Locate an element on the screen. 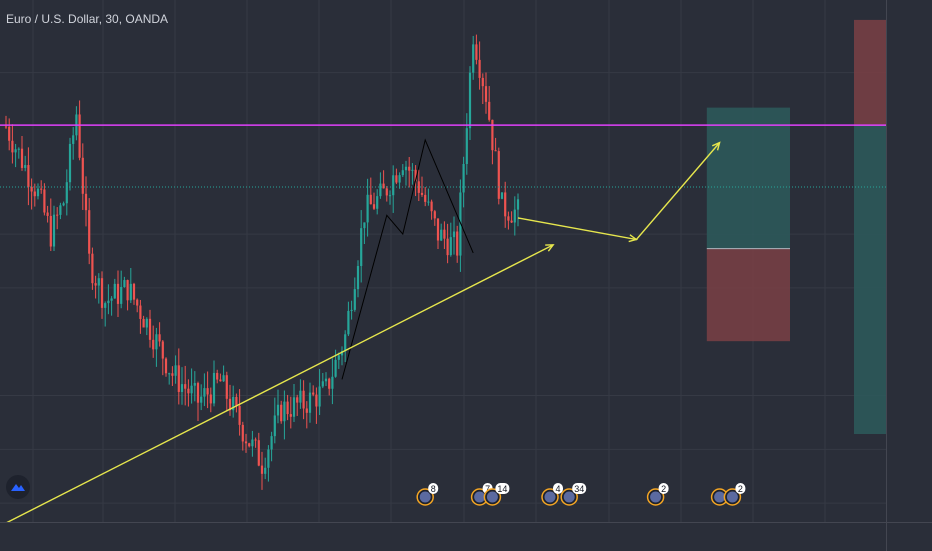  flag-fill is located at coordinates (732, 497).